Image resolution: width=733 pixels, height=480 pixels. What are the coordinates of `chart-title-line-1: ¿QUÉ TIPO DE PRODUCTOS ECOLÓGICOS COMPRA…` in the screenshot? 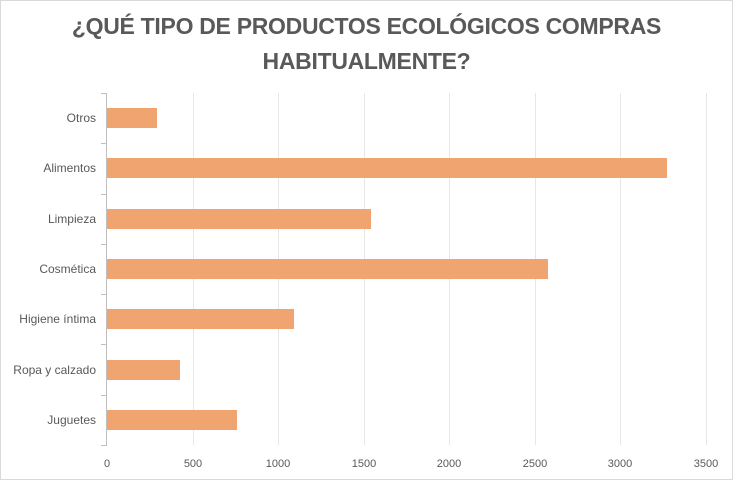 It's located at (366, 26).